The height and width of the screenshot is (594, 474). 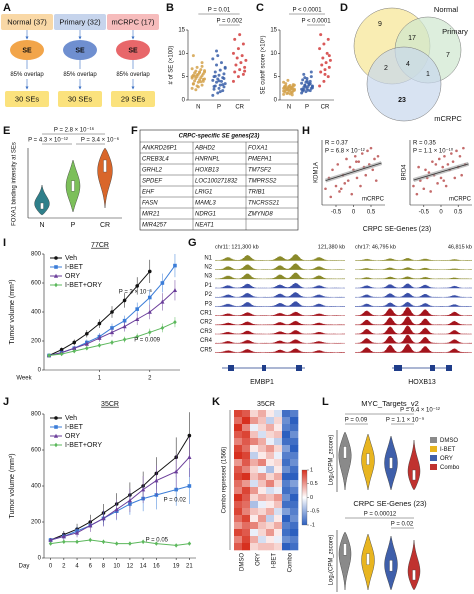 What do you see at coordinates (74, 130) in the screenshot?
I see `annotation: P = 2.8 × 10⁻¹⁶` at bounding box center [74, 130].